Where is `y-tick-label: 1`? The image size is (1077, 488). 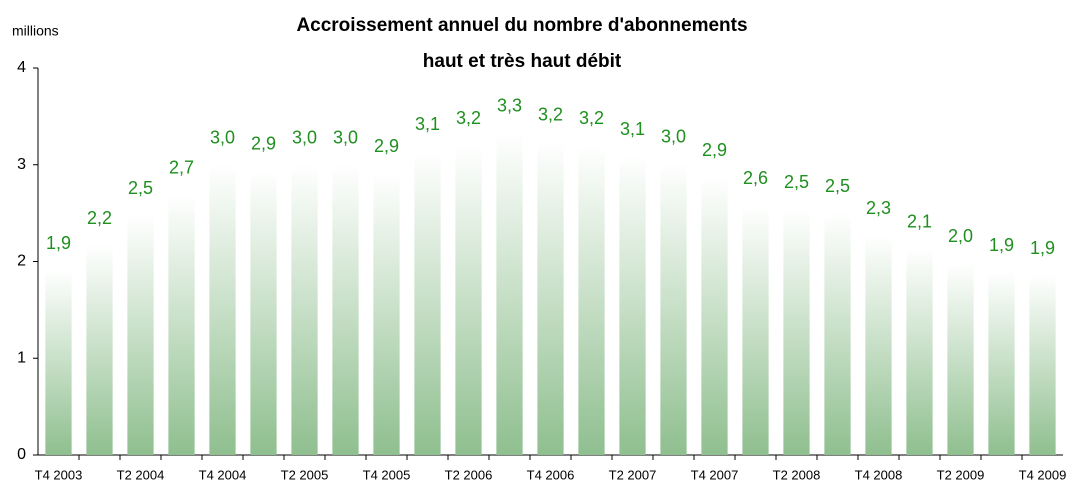 y-tick-label: 1 is located at coordinates (21, 357).